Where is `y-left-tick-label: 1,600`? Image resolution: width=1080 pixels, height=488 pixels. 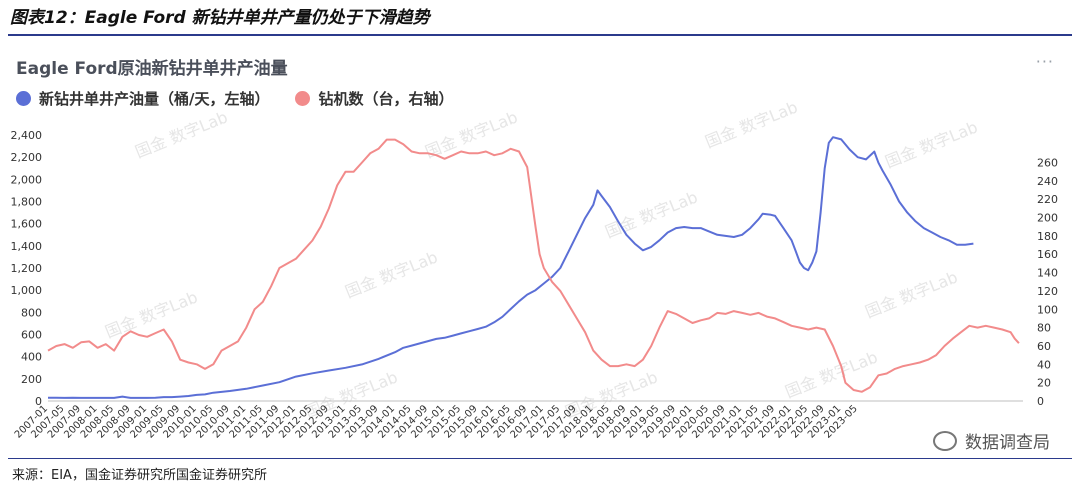
y-left-tick-label: 1,600 is located at coordinates (27, 224).